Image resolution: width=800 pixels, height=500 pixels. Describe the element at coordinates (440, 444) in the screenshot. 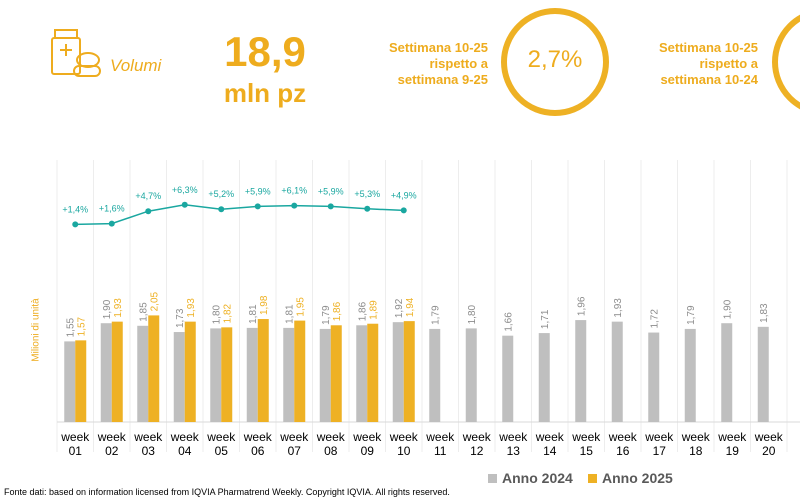

I see `x-tick-label: week 11` at that location.